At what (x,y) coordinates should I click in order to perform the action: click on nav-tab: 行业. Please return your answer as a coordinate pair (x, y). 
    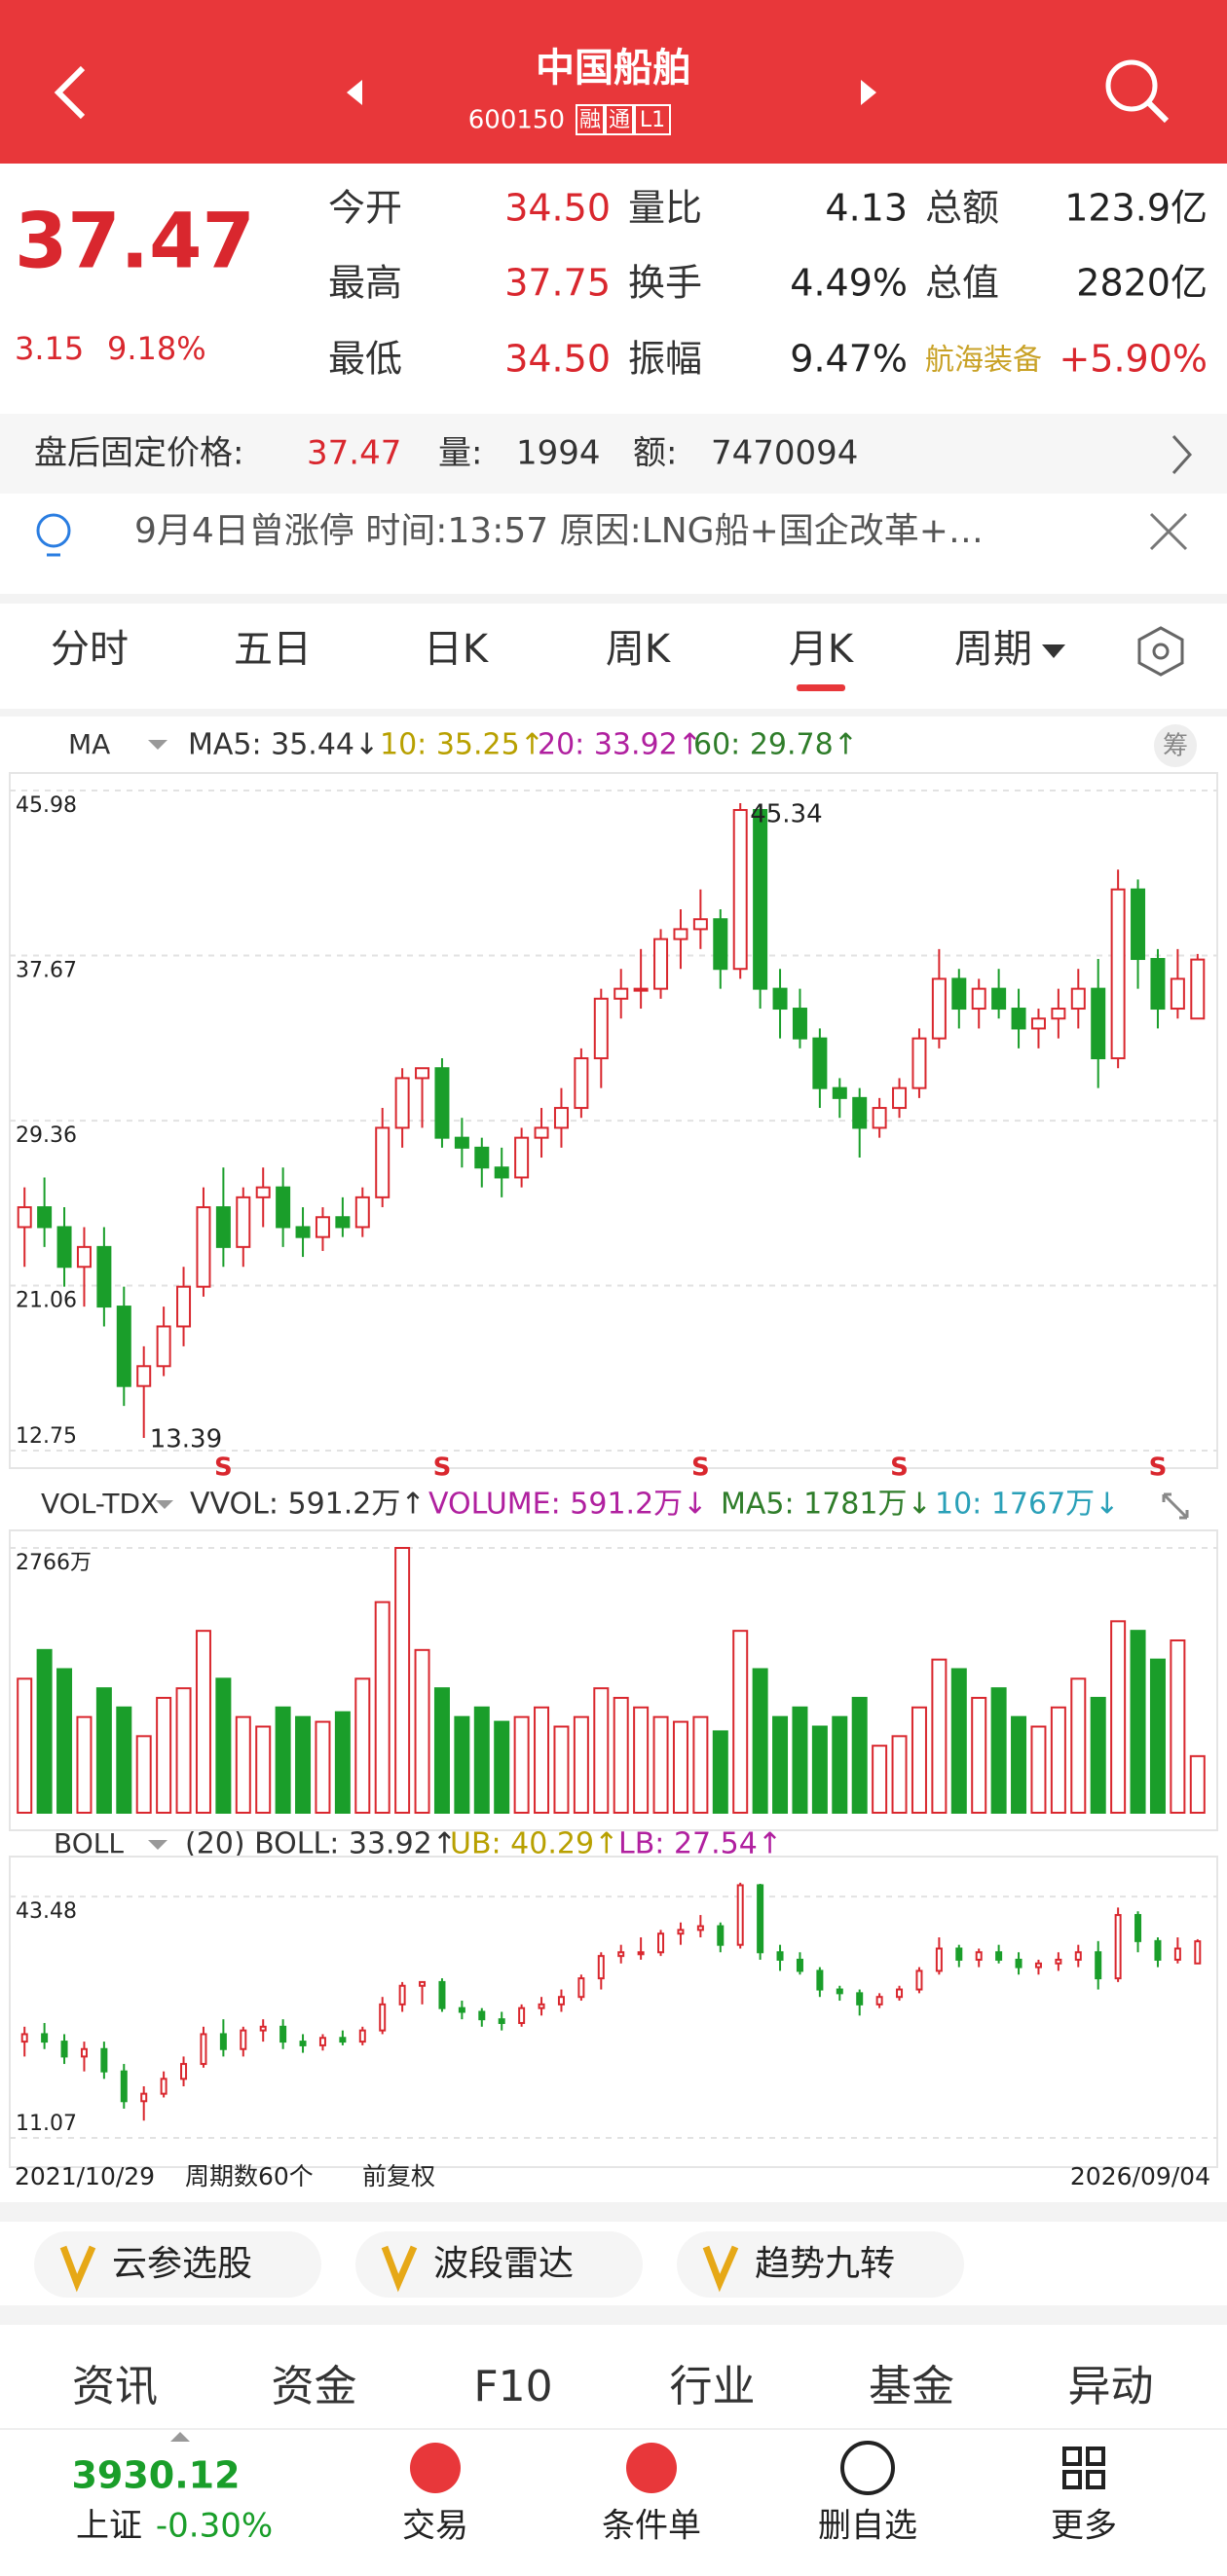
    Looking at the image, I should click on (713, 2386).